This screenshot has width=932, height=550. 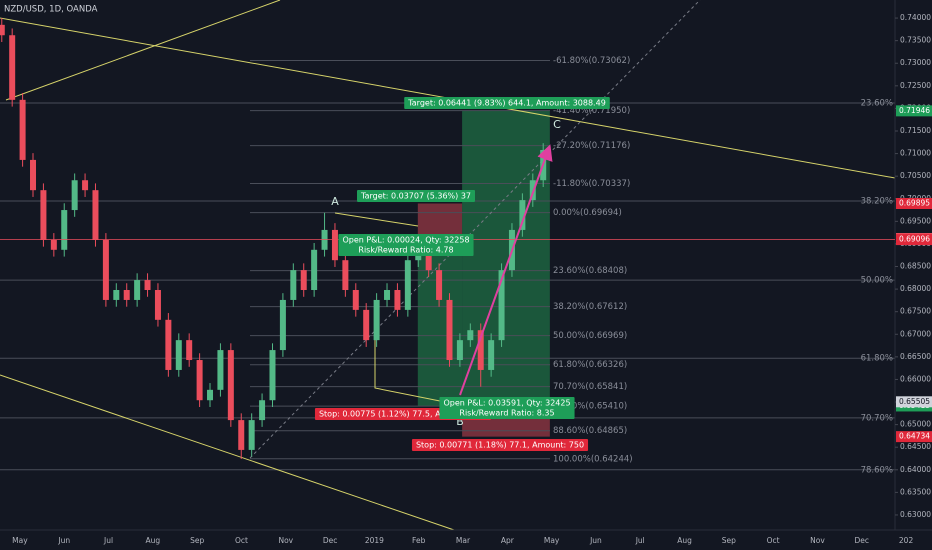 I want to click on y-tick-label: 0.63500, so click(x=915, y=491).